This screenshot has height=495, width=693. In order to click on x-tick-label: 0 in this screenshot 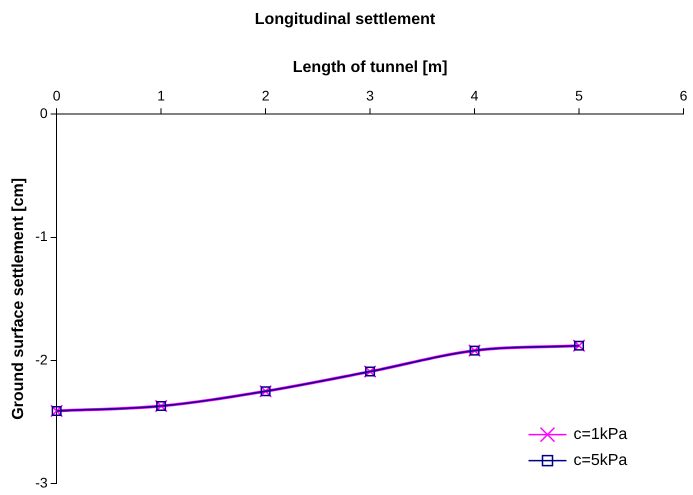, I will do `click(56, 96)`.